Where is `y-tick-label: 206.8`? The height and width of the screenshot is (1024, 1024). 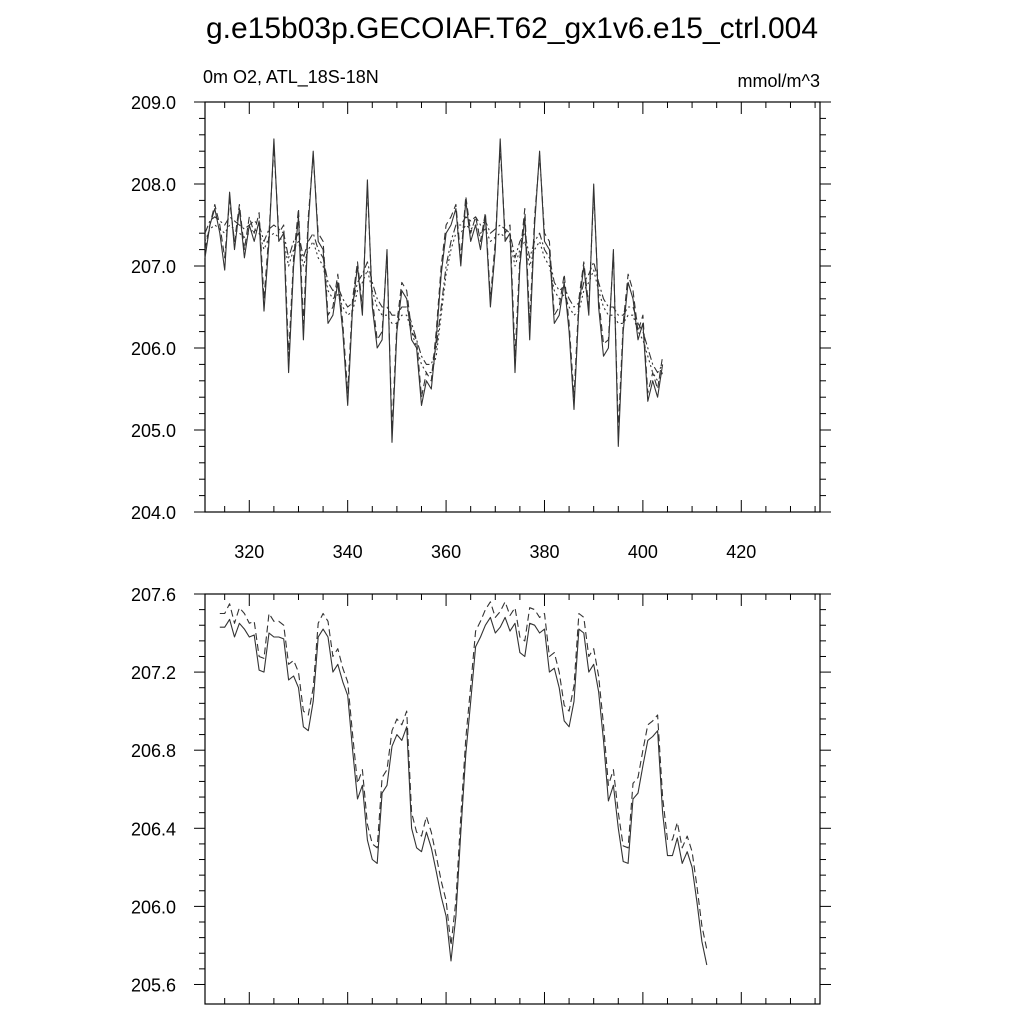
y-tick-label: 206.8 is located at coordinates (153, 751).